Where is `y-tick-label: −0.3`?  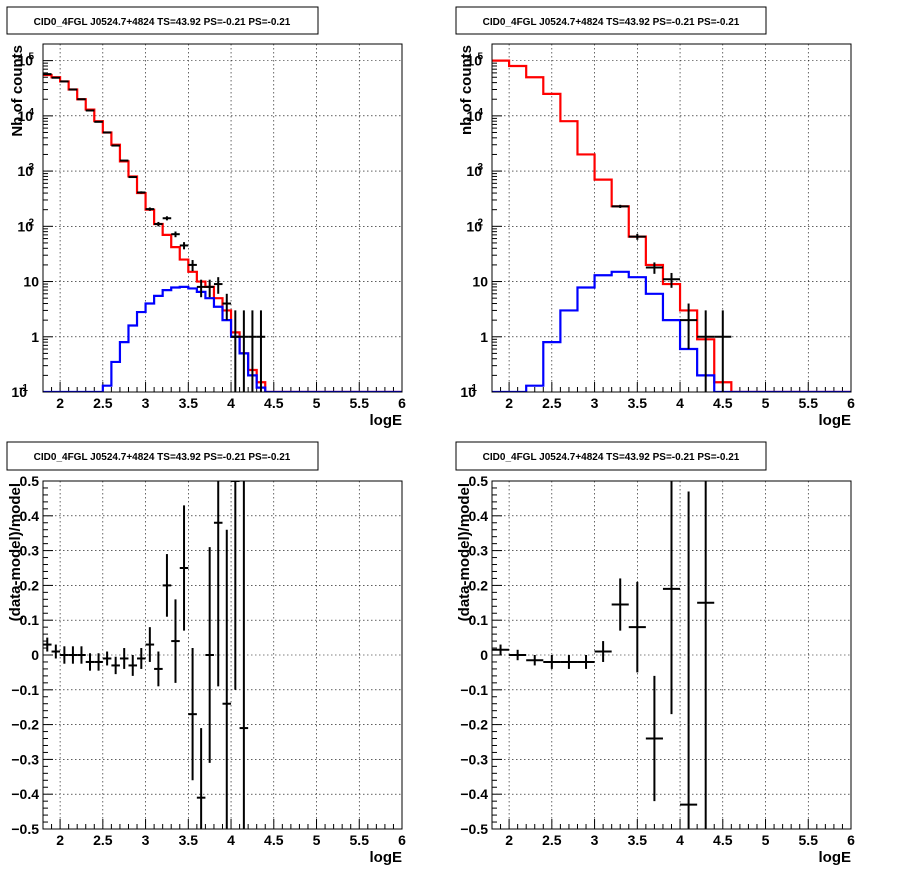 y-tick-label: −0.3 is located at coordinates (474, 759).